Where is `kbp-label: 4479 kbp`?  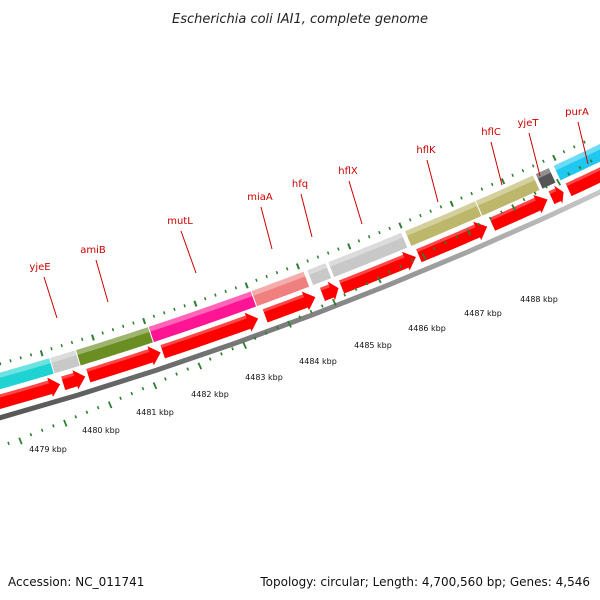
kbp-label: 4479 kbp is located at coordinates (48, 449).